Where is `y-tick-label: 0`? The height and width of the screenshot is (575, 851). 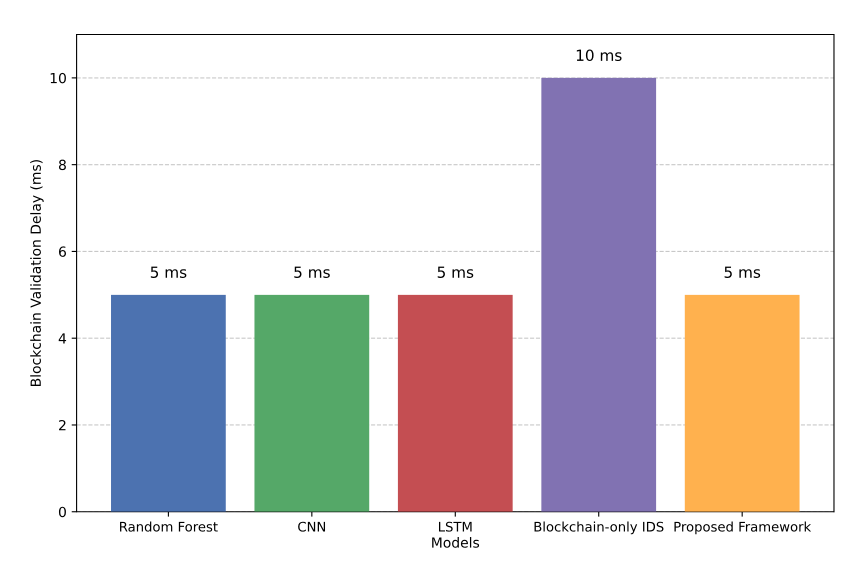
y-tick-label: 0 is located at coordinates (62, 512).